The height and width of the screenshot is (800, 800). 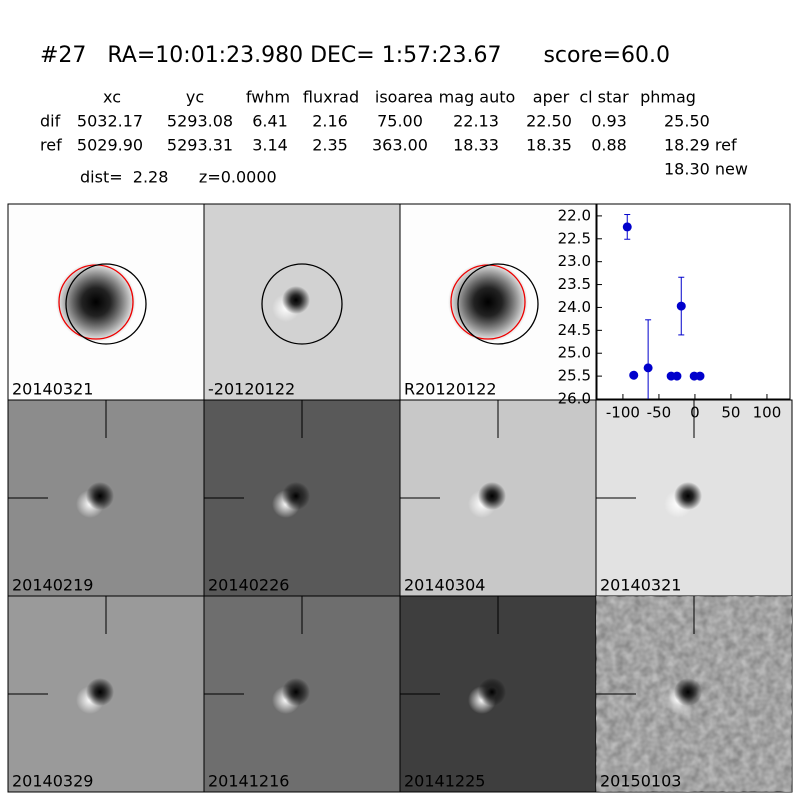 I want to click on table-cell: 5293.31, so click(x=200, y=145).